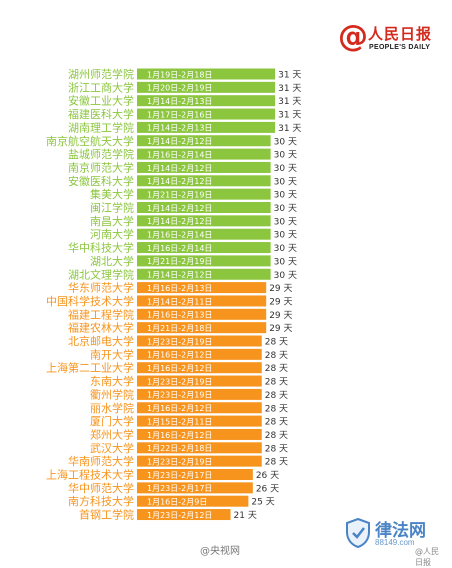 The height and width of the screenshot is (568, 452). Describe the element at coordinates (101, 181) in the screenshot. I see `category-label: 安徽医科大学` at that location.